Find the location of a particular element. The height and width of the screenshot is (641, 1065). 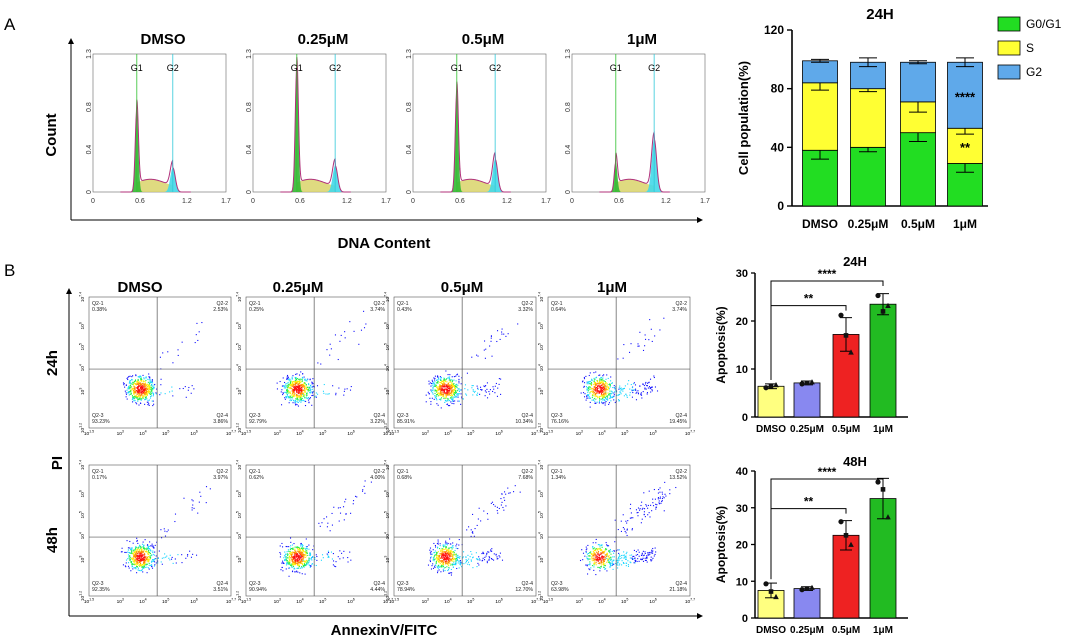

data-point is located at coordinates (776, 385).